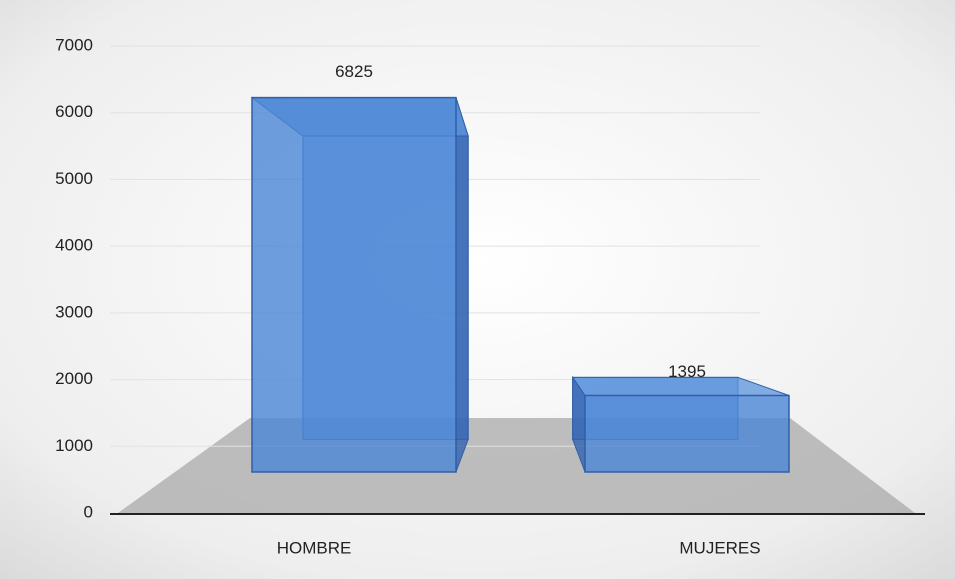  I want to click on bar-side, so click(462, 285).